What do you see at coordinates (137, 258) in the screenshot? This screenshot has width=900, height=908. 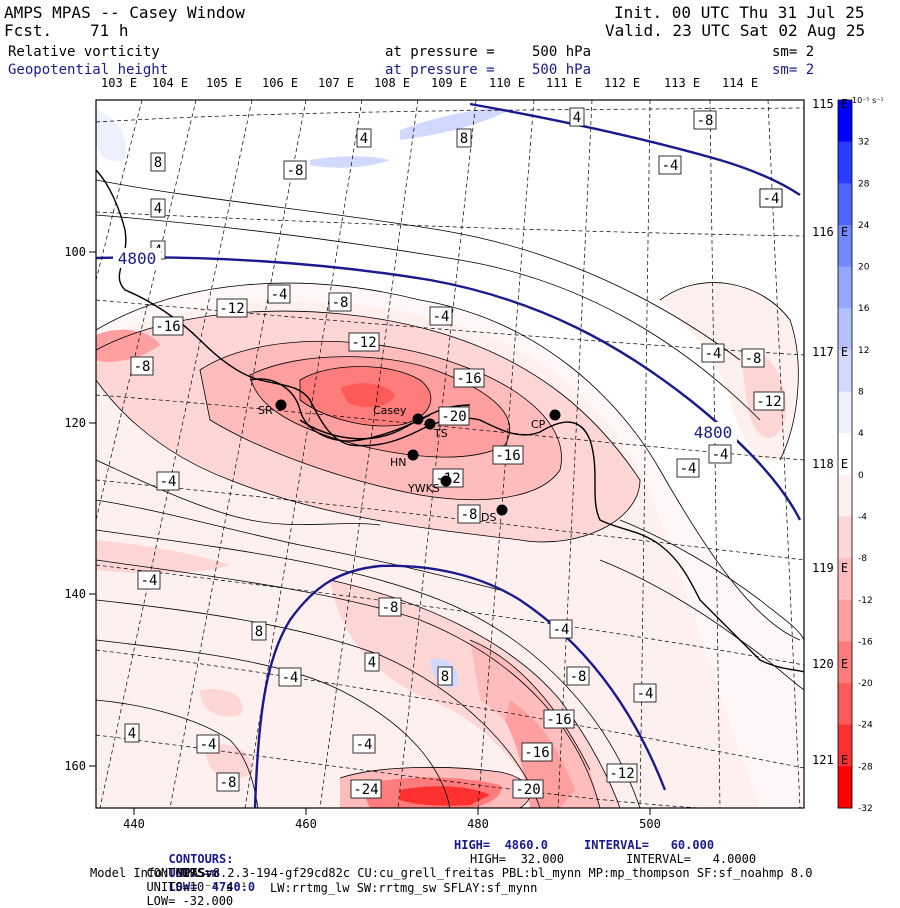 I see `svg-text: 4800` at bounding box center [137, 258].